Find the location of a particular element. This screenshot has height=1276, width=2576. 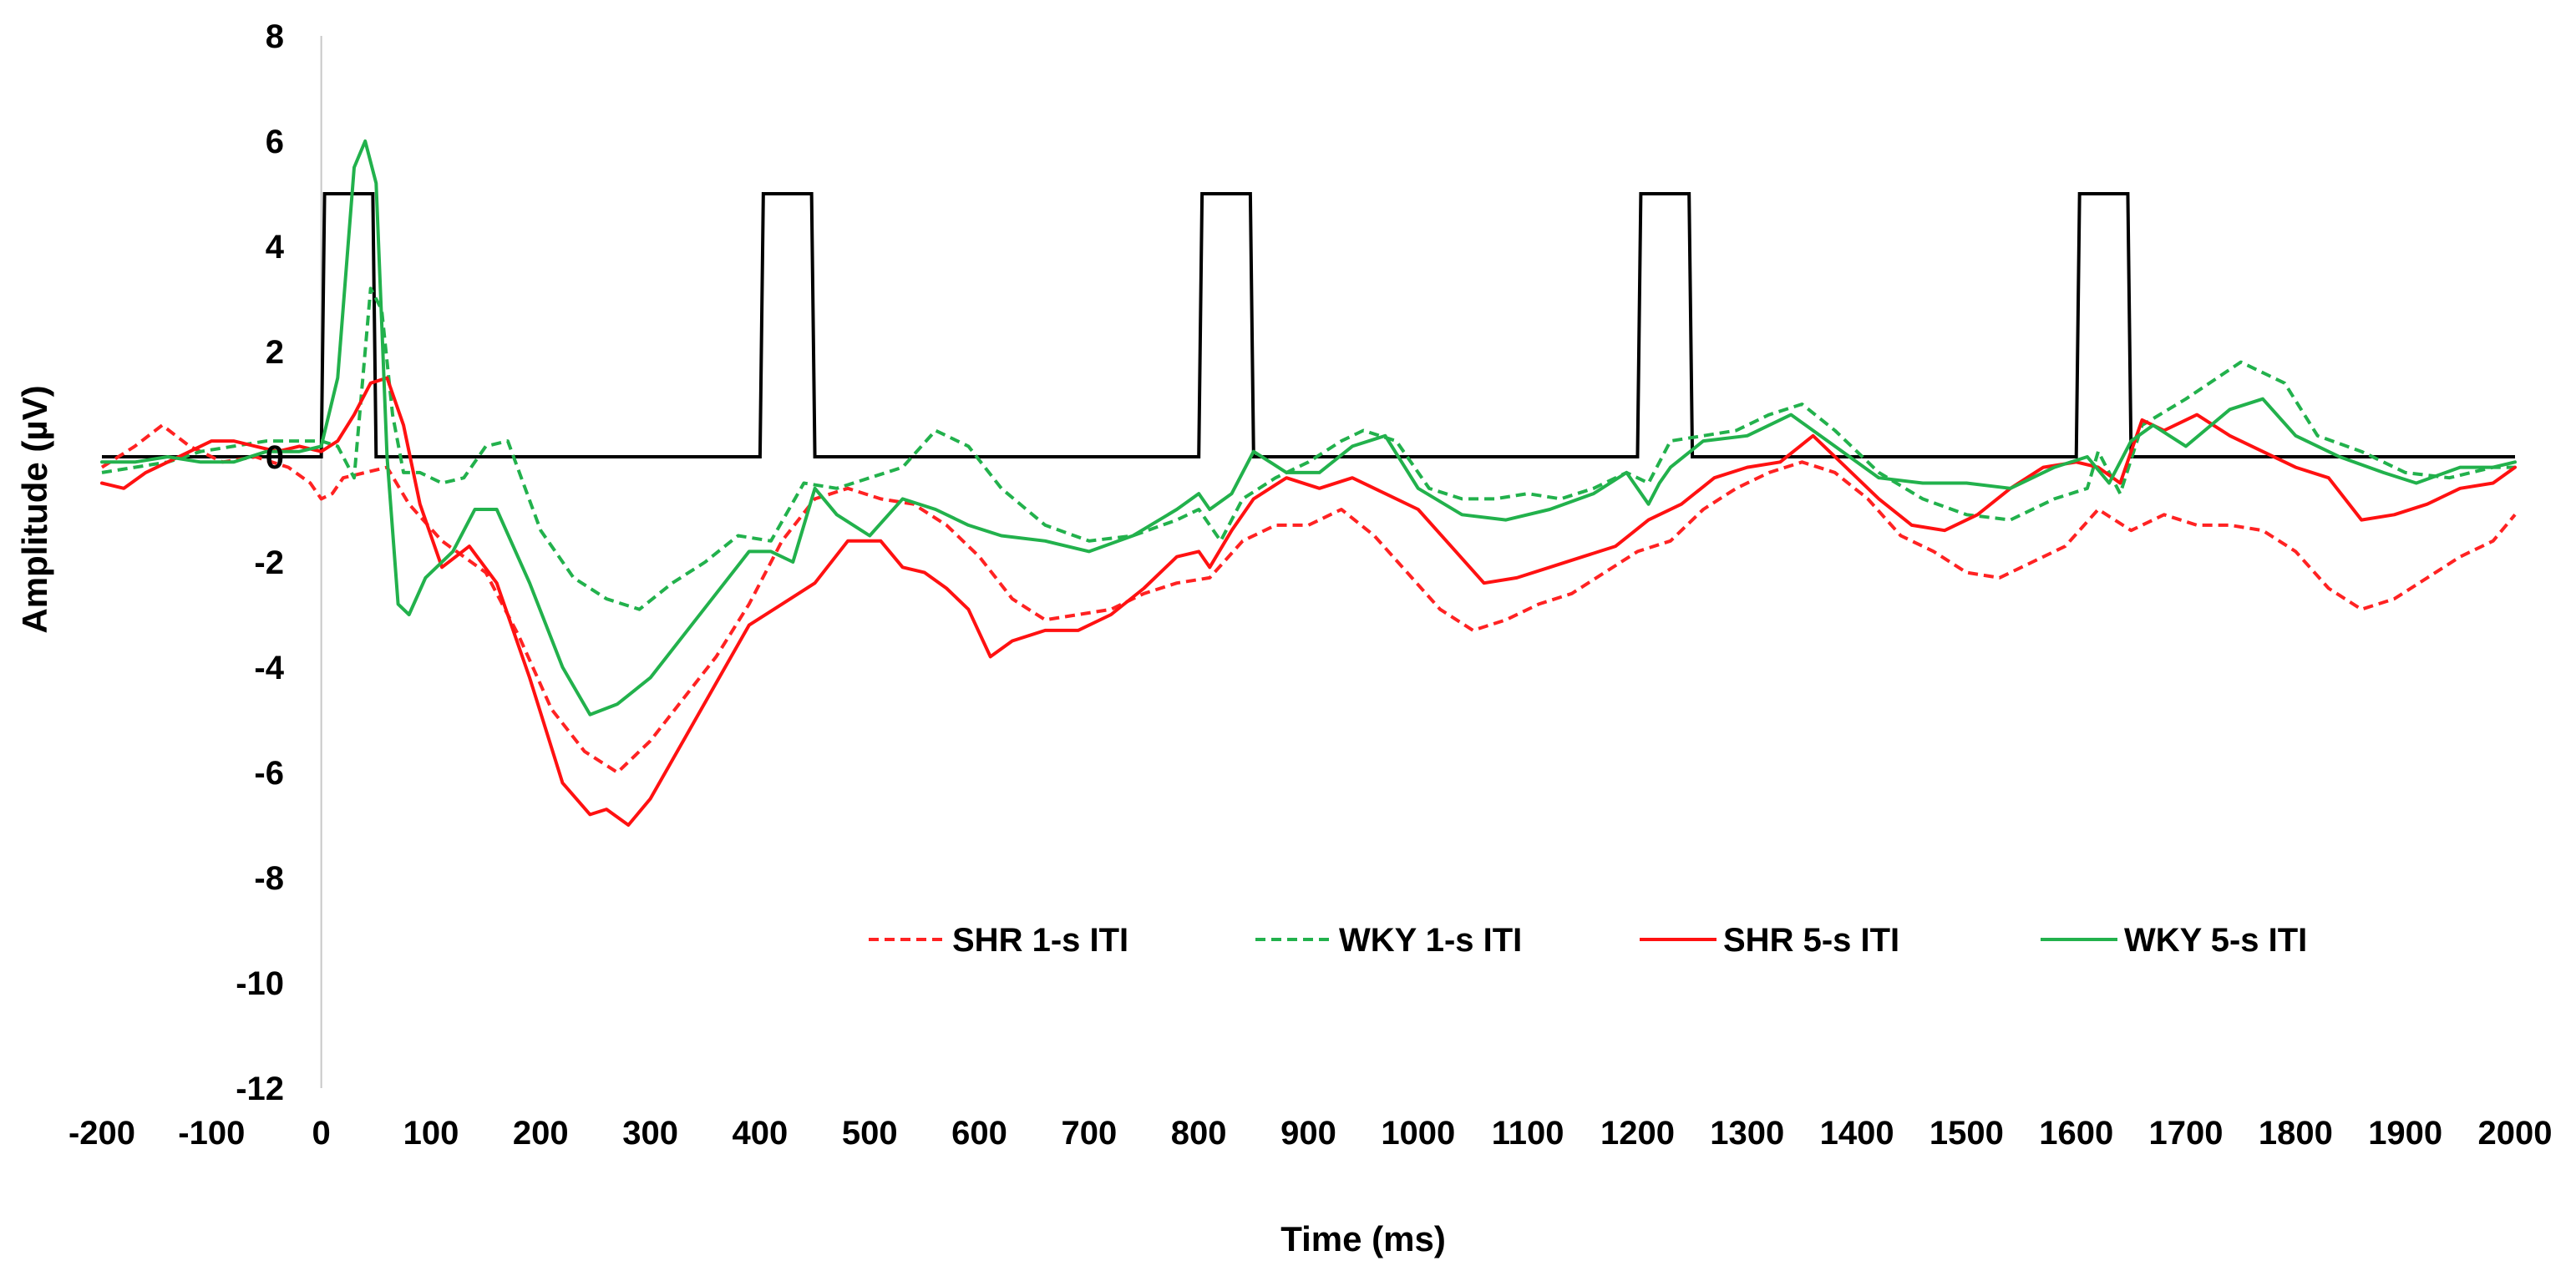

y-tick-label: -8 is located at coordinates (269, 878).